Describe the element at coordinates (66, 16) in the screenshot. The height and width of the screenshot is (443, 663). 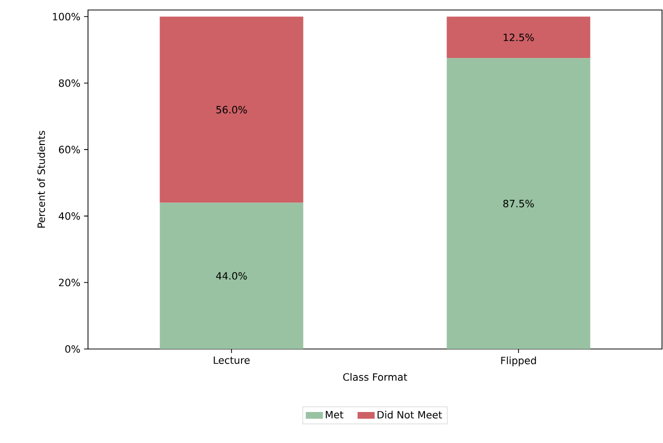
I see `y-tick-label: 100%` at that location.